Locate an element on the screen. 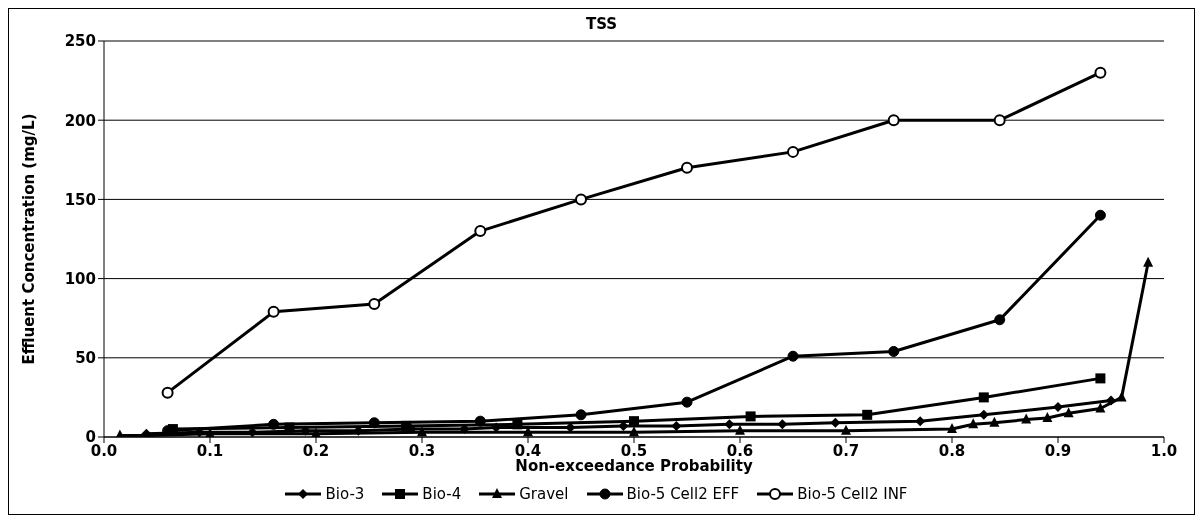 The image size is (1203, 521). x-tick-label: 0.3 is located at coordinates (422, 450).